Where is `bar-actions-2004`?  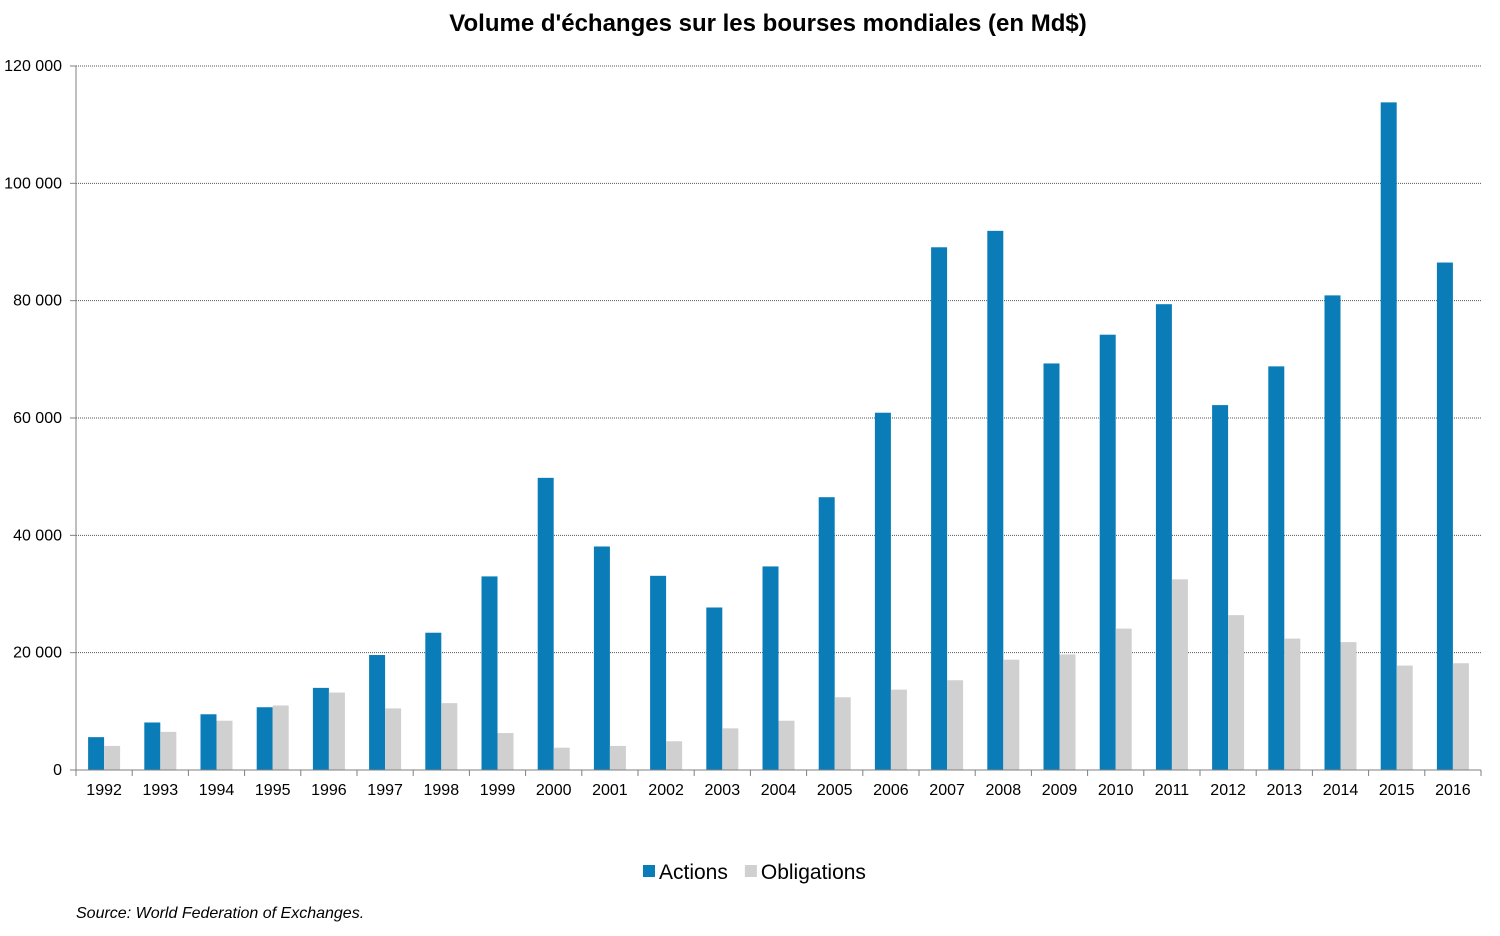 bar-actions-2004 is located at coordinates (770, 668).